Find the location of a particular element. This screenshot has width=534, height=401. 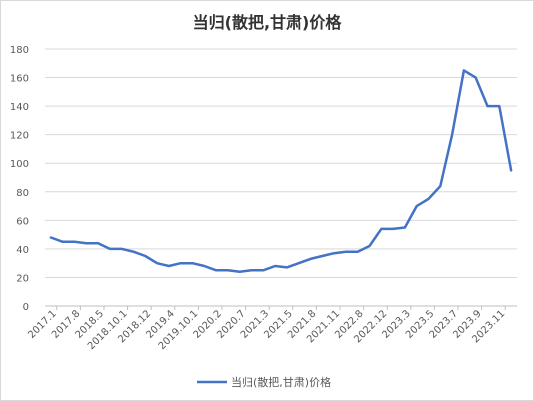

y-tick-label: 60 is located at coordinates (22, 221).